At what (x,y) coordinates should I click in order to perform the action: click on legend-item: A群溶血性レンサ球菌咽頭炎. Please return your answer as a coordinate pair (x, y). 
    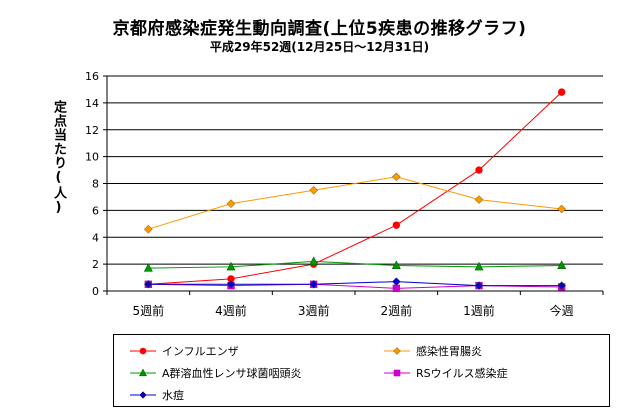
    Looking at the image, I should click on (215, 373).